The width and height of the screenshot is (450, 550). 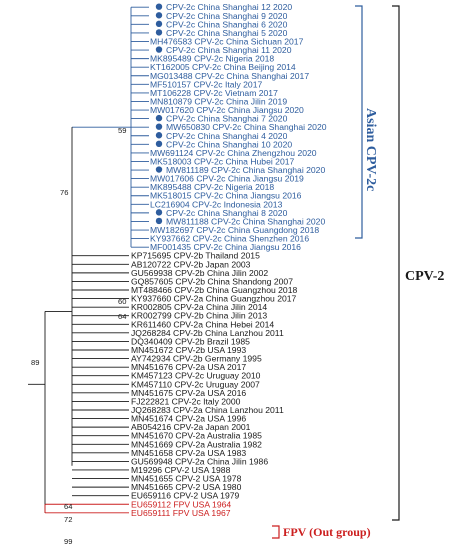 I want to click on leaf-label: KT162005 CPV-2c China Beijing 2014, so click(x=223, y=67).